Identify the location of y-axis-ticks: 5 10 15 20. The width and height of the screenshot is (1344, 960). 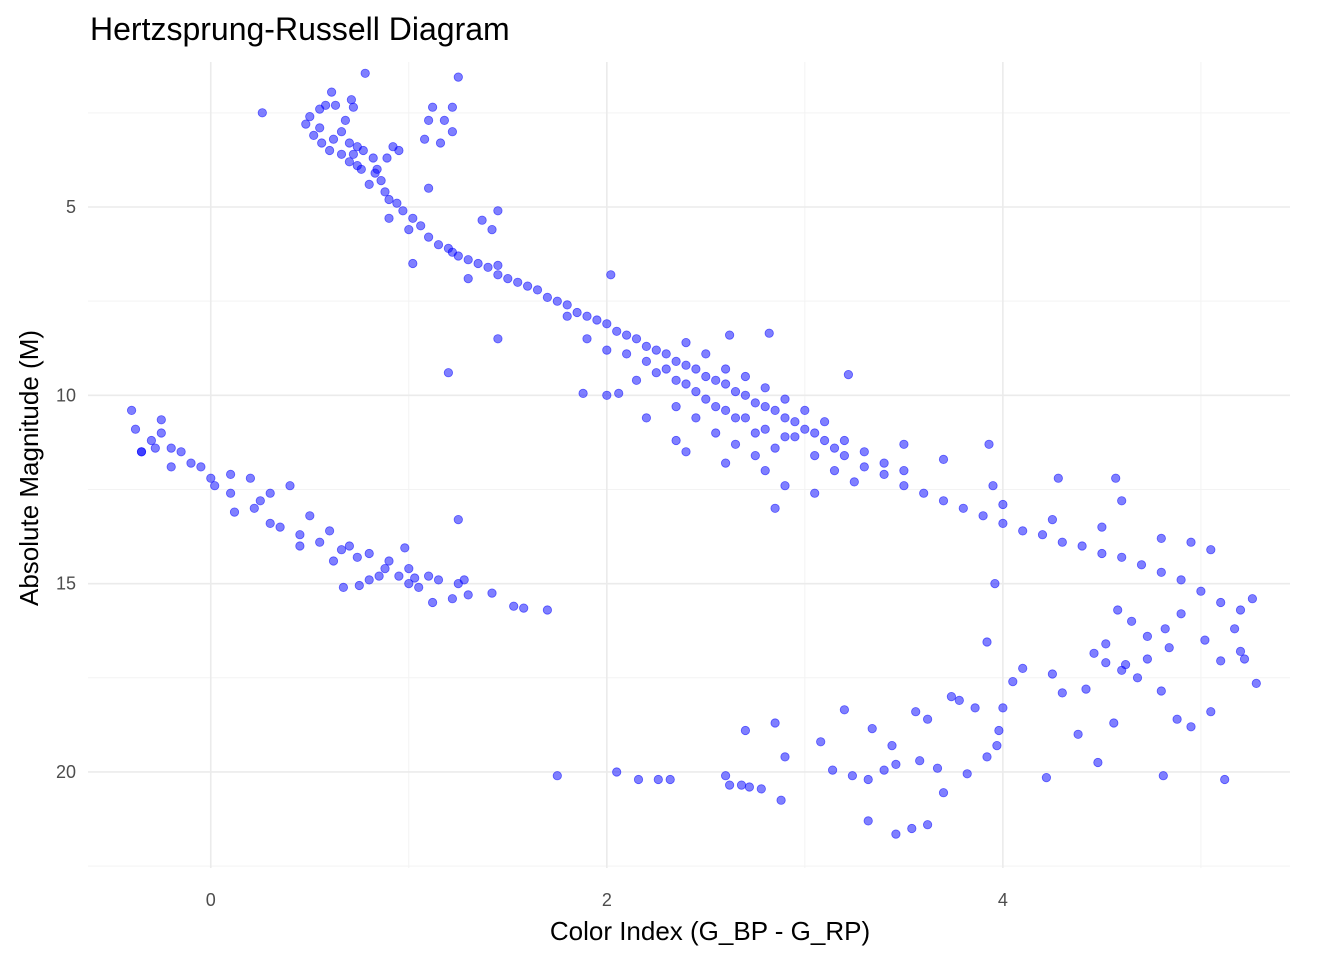
(66, 489).